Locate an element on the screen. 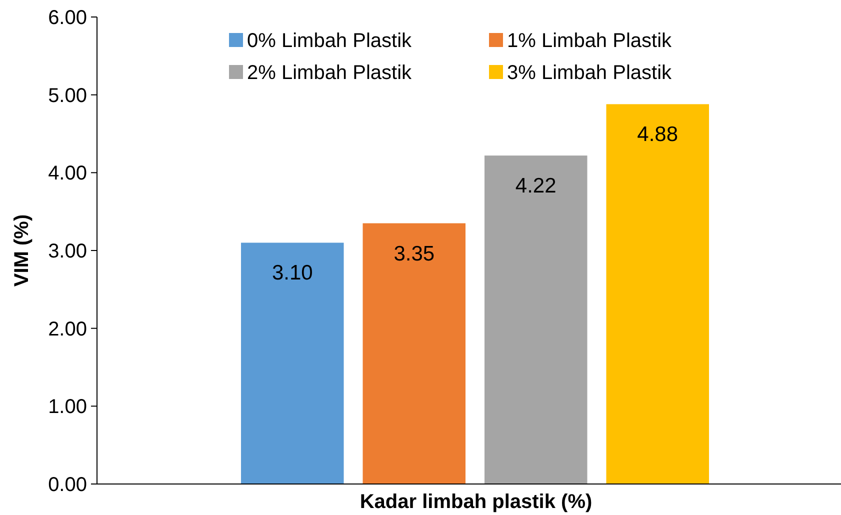 The width and height of the screenshot is (841, 515). y-tick-label: 5.00 is located at coordinates (67, 95).